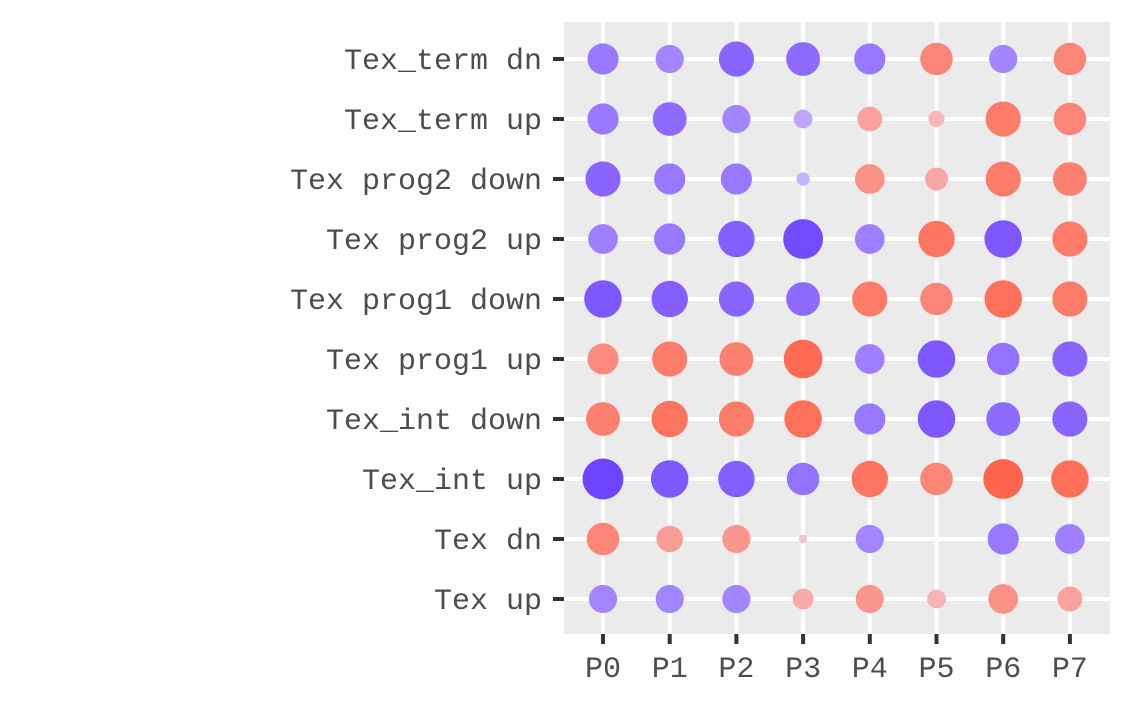 This screenshot has width=1133, height=708. Describe the element at coordinates (1070, 670) in the screenshot. I see `x-tick-label: P7` at that location.